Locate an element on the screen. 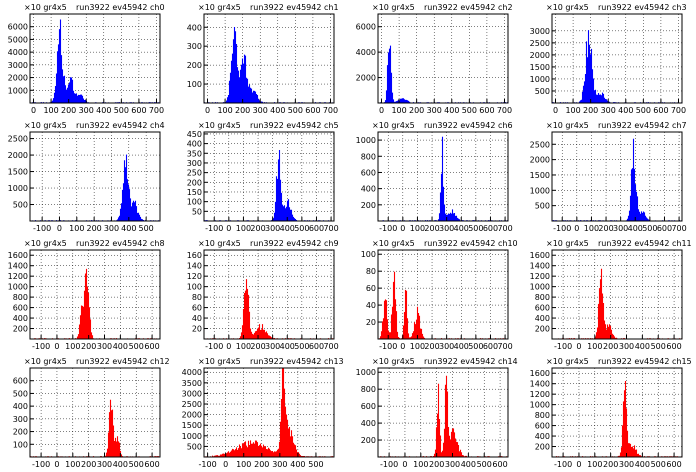 This screenshot has height=472, width=696. y-tick-label: 800 is located at coordinates (20, 297).